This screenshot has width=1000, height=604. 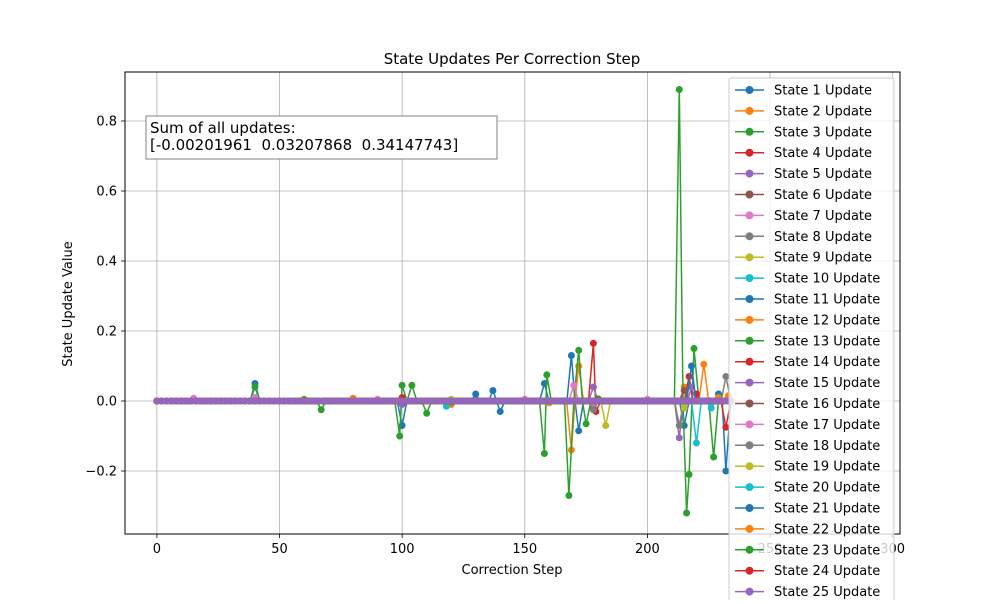 What do you see at coordinates (827, 362) in the screenshot?
I see `legend-label: State 14 Update` at bounding box center [827, 362].